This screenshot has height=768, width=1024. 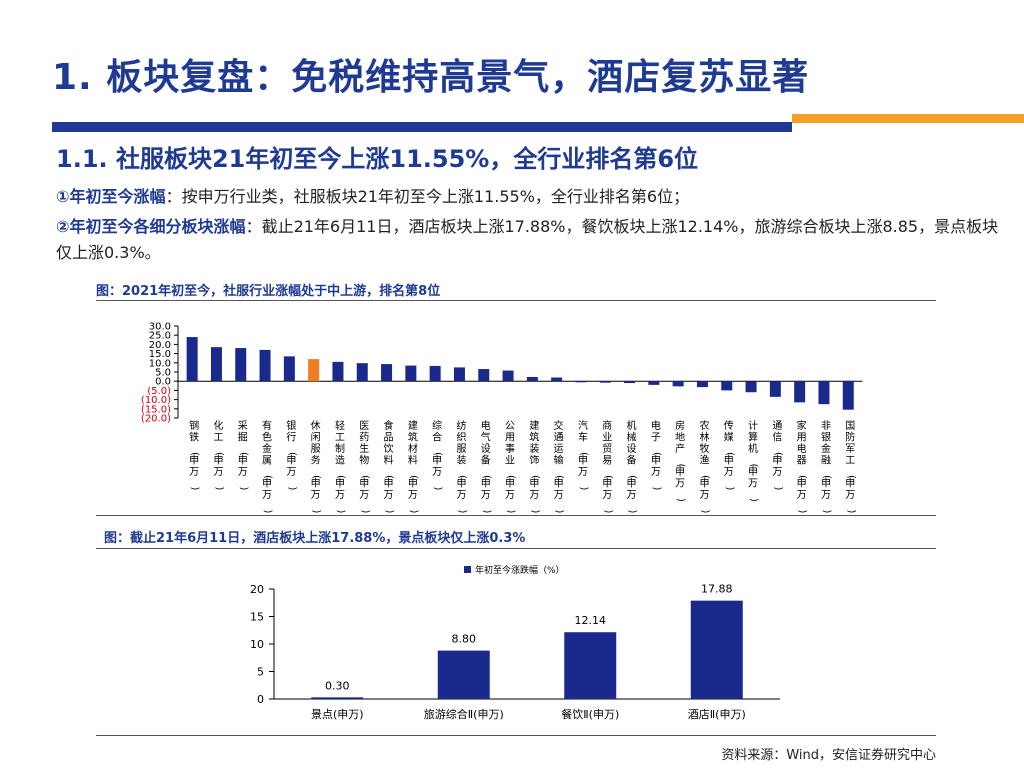 What do you see at coordinates (218, 455) in the screenshot?
I see `x-tick-label: 化工(申万)` at bounding box center [218, 455].